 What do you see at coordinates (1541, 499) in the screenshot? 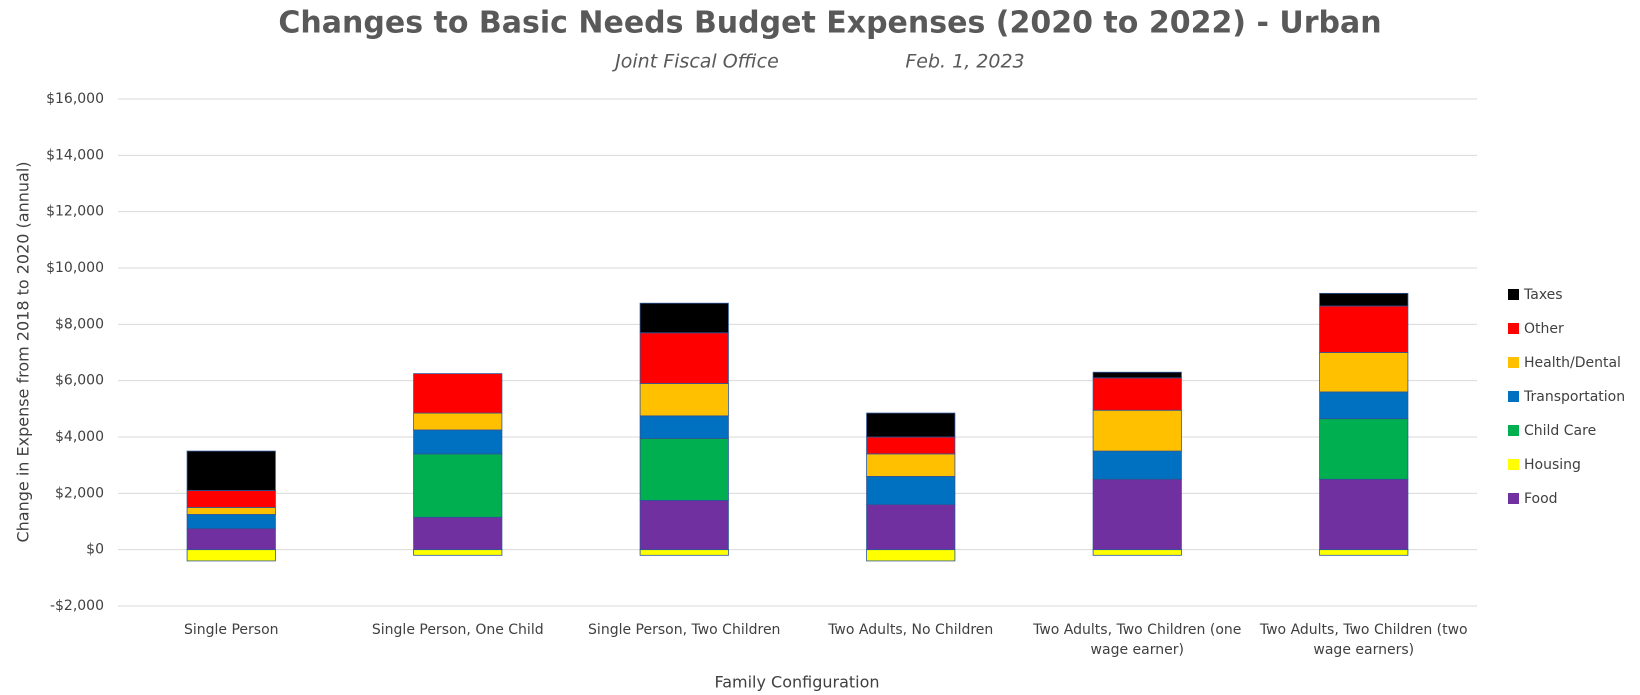
I see `legend-label: Food` at bounding box center [1541, 499].